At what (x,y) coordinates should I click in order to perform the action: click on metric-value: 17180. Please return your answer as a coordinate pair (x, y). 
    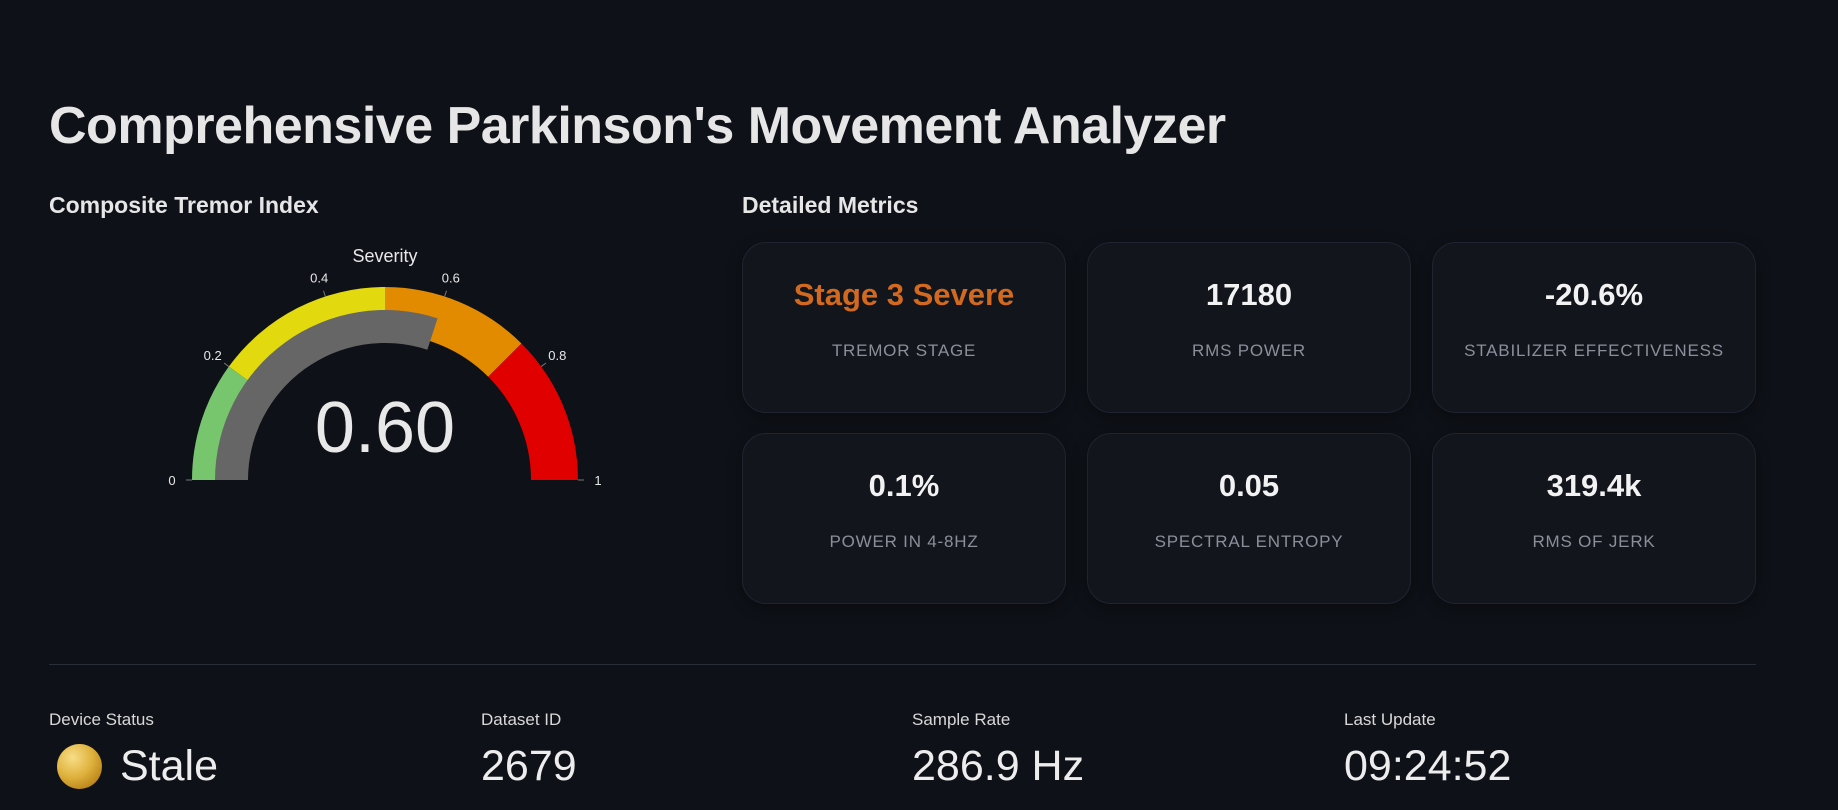
    Looking at the image, I should click on (1249, 294).